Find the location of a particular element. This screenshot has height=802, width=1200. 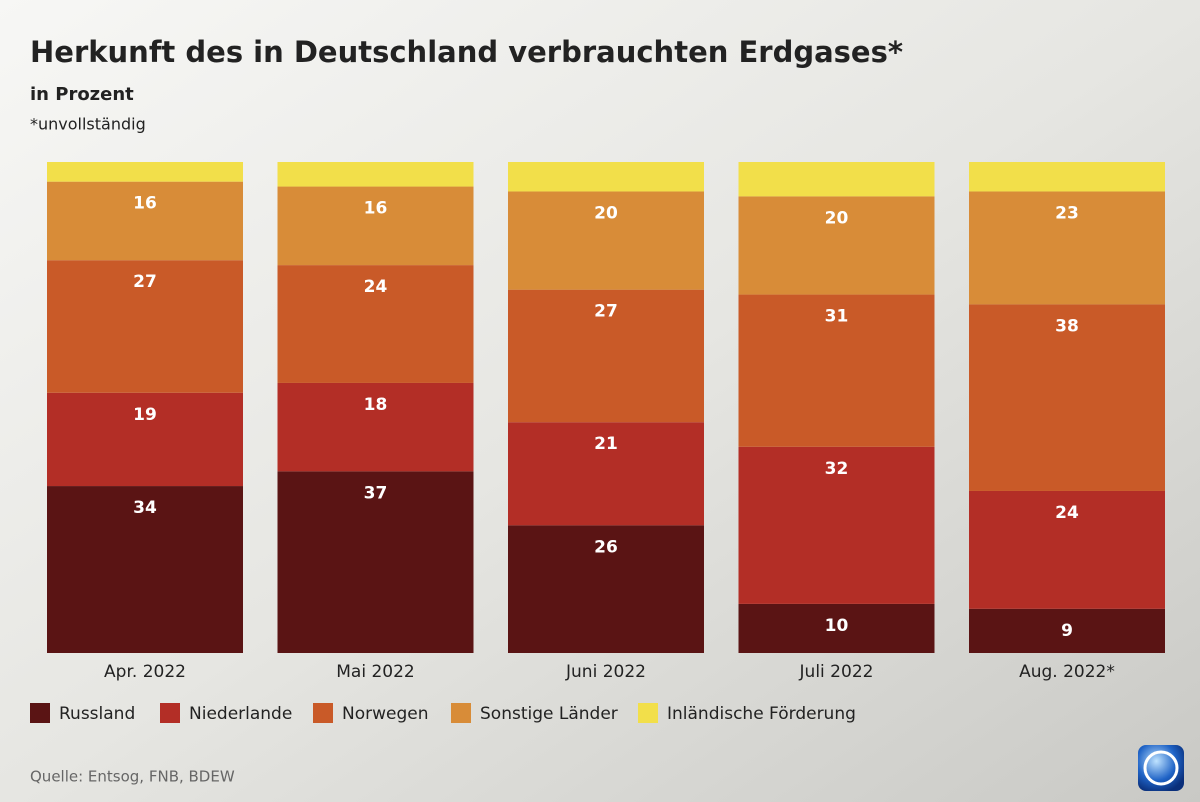

data-label: 38 is located at coordinates (1067, 326).